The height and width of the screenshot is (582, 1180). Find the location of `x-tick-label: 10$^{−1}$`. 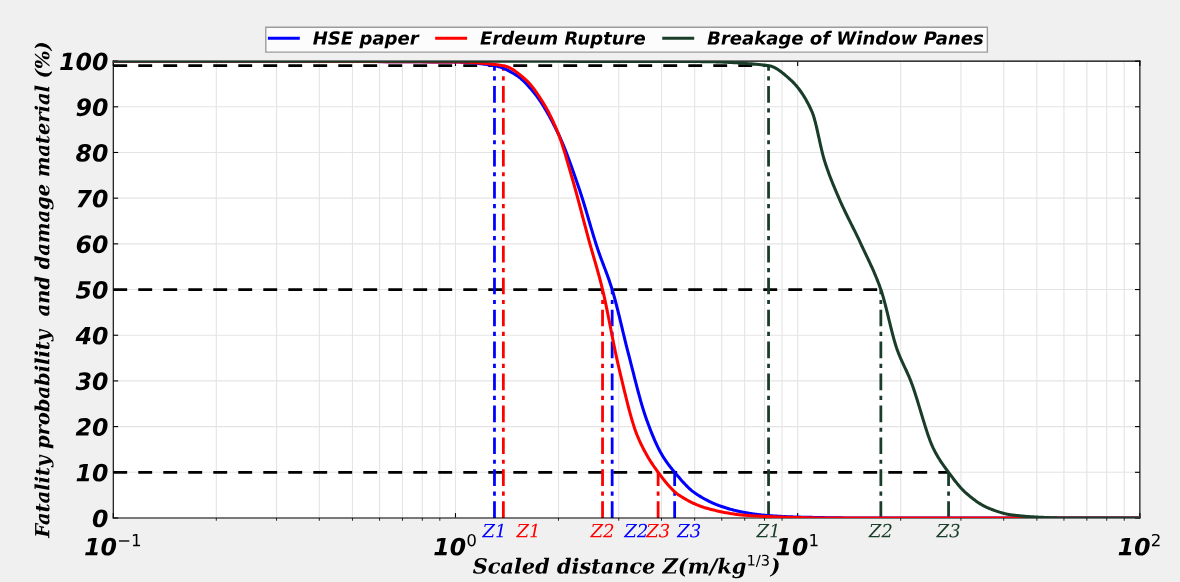

x-tick-label: 10$^{−1}$ is located at coordinates (113, 545).